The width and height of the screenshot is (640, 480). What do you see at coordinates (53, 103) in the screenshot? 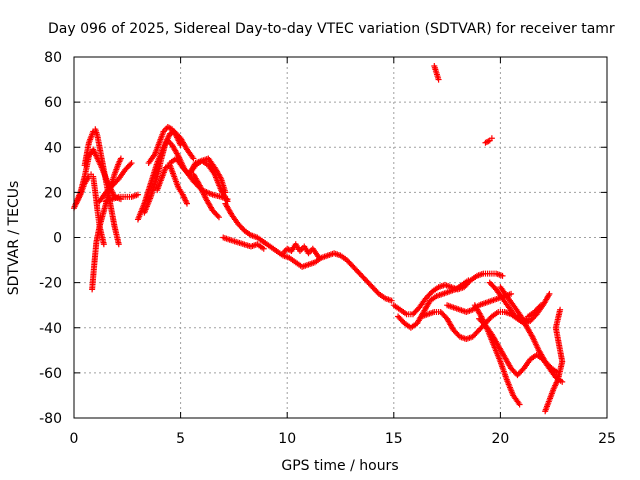
I see `y-tick-label: 60` at bounding box center [53, 103].